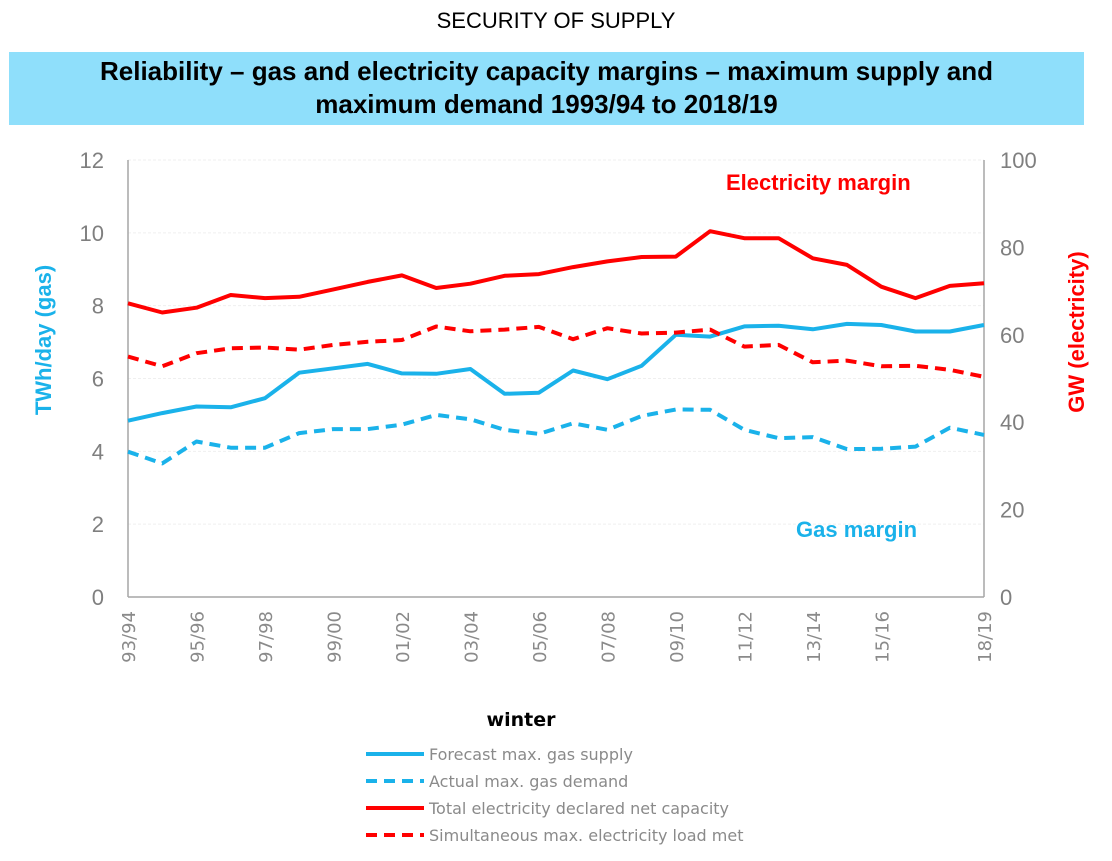 The height and width of the screenshot is (861, 1112). What do you see at coordinates (129, 637) in the screenshot?
I see `x-tick-label: 93/94` at bounding box center [129, 637].